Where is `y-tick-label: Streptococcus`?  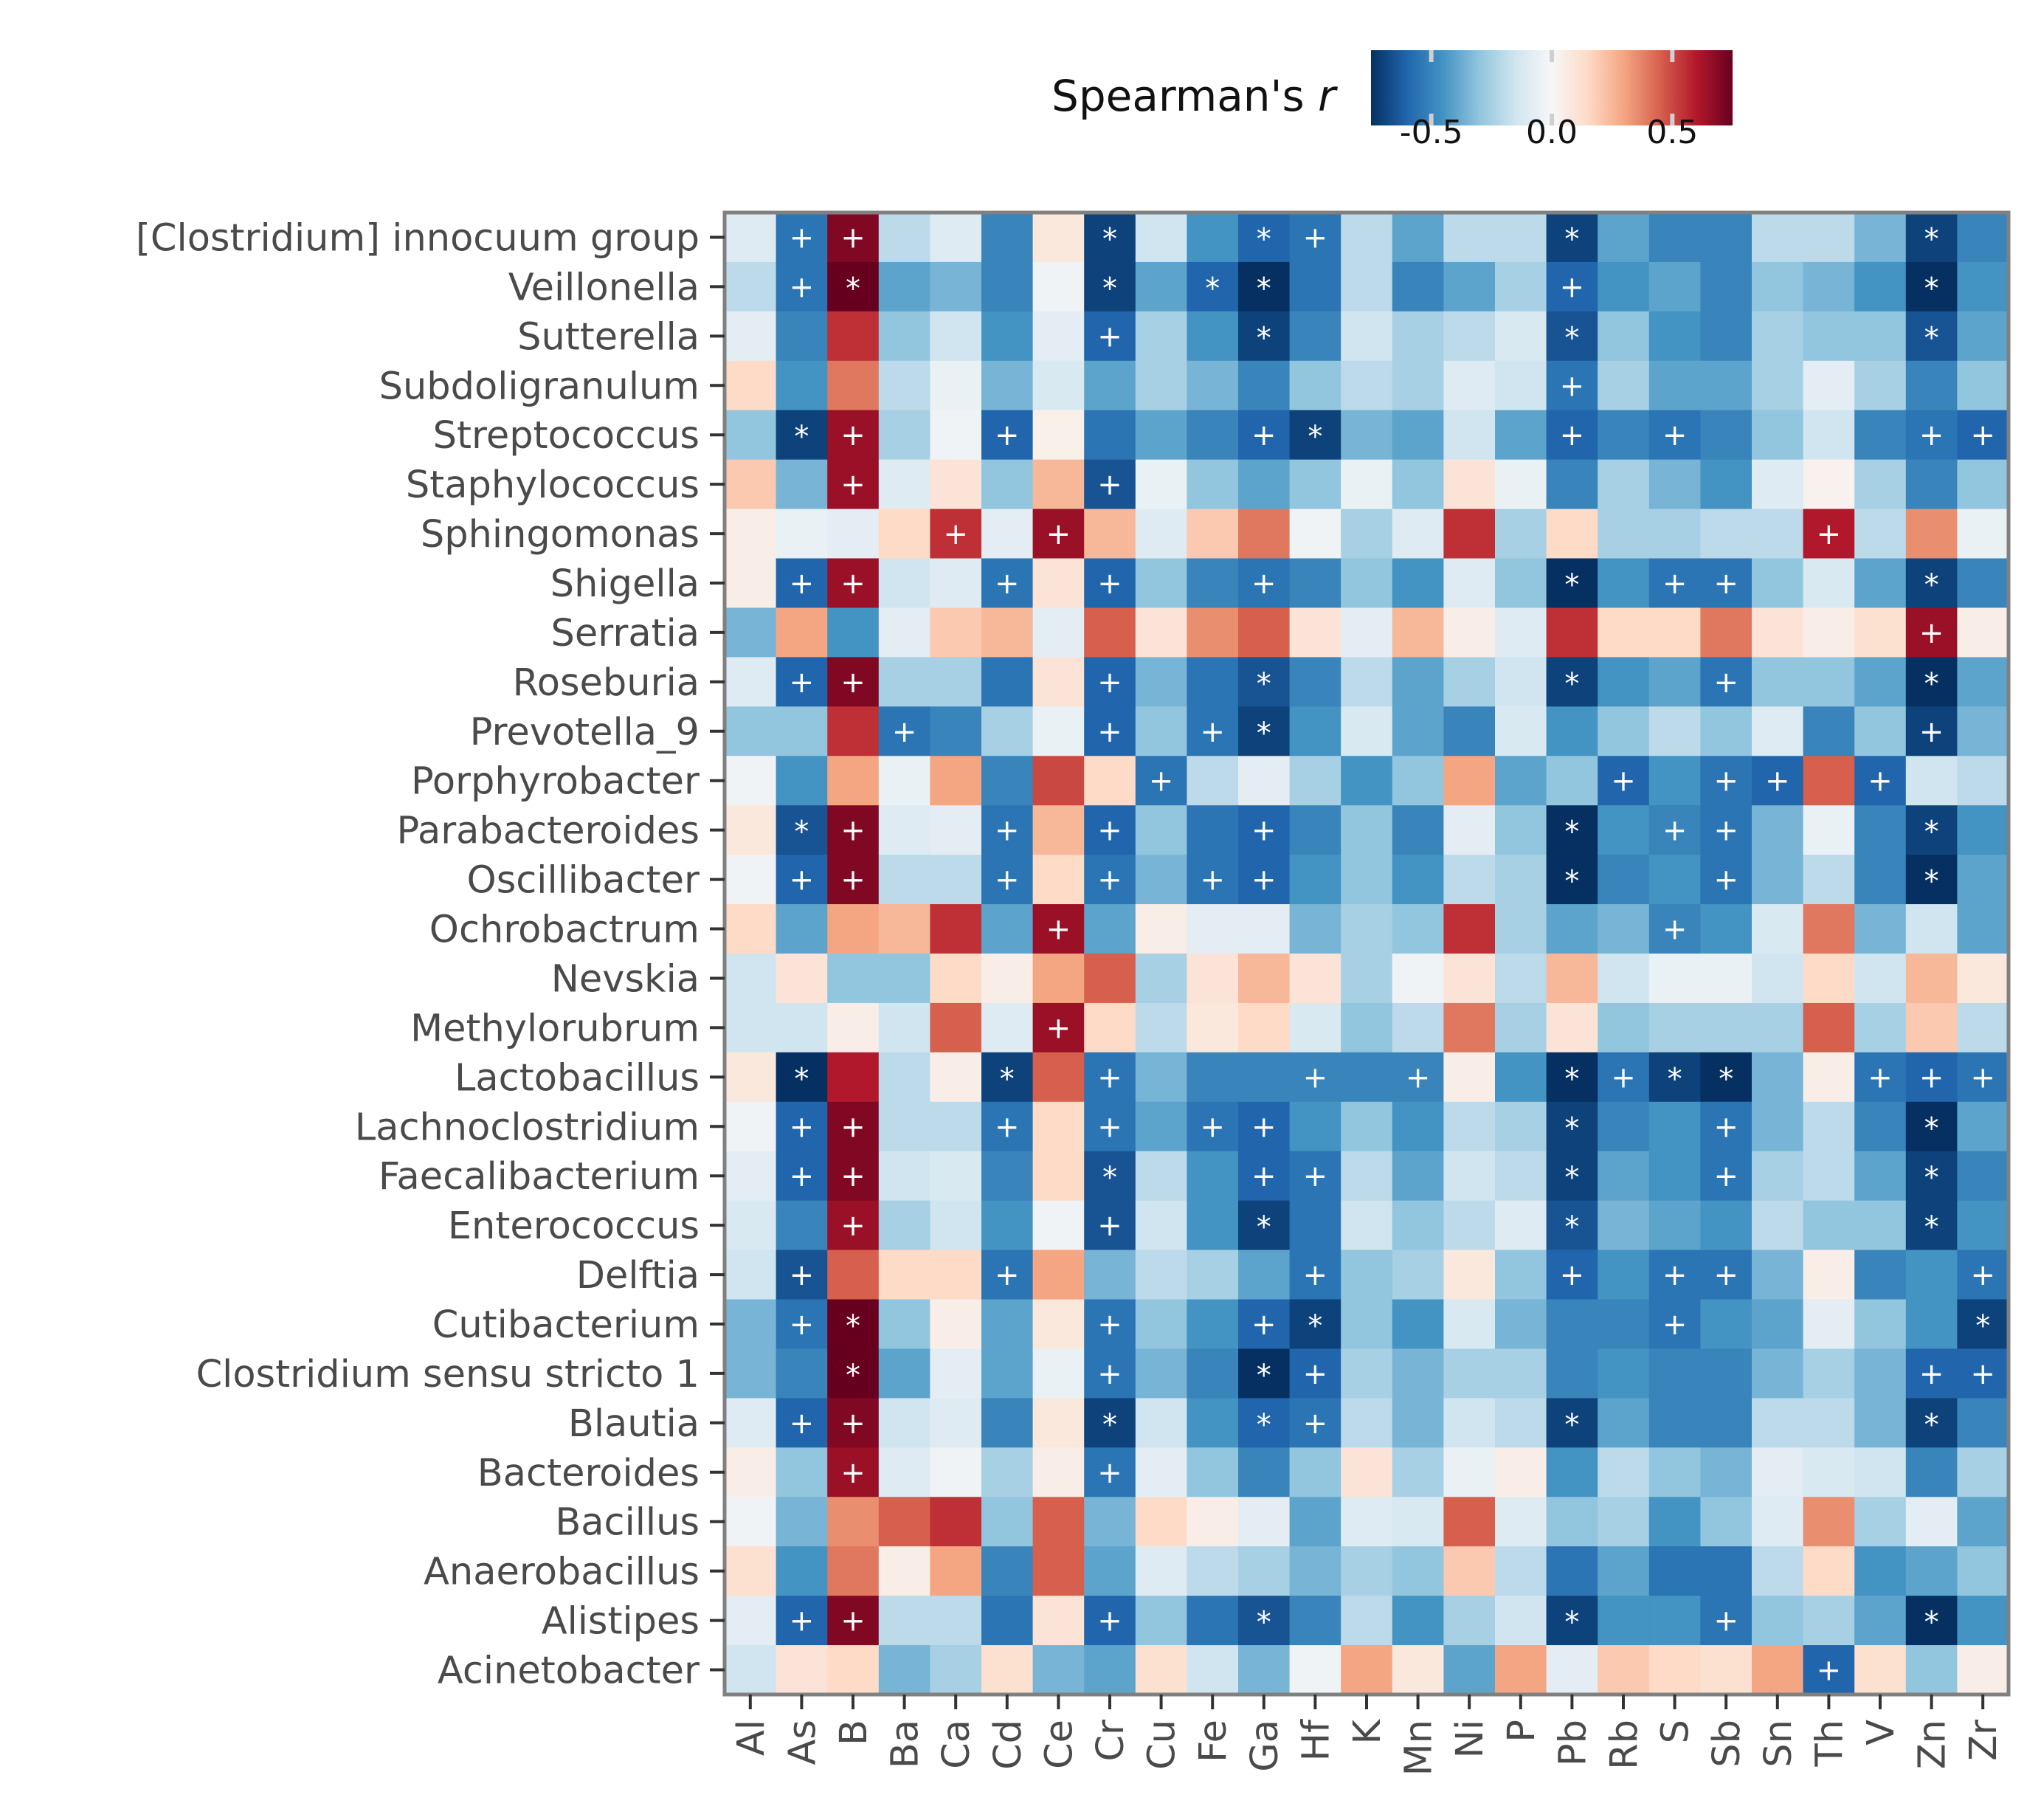 y-tick-label: Streptococcus is located at coordinates (566, 436).